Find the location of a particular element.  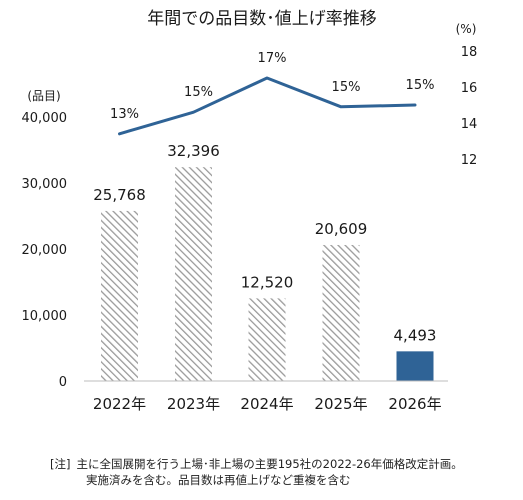

right-tick-label: 18 is located at coordinates (469, 52).